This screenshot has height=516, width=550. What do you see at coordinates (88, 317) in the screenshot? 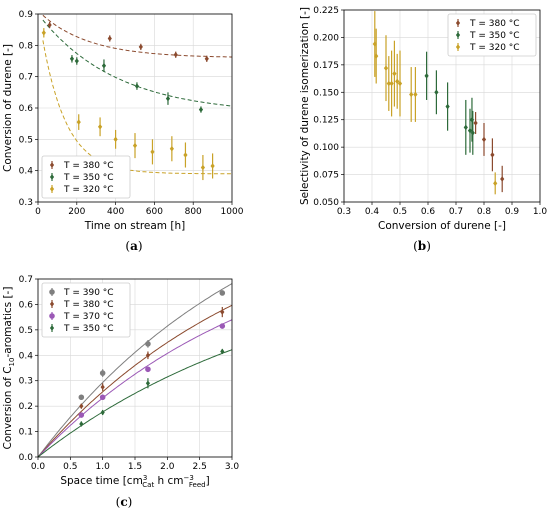
I see `legend-label: T = 370 °C` at bounding box center [88, 317].